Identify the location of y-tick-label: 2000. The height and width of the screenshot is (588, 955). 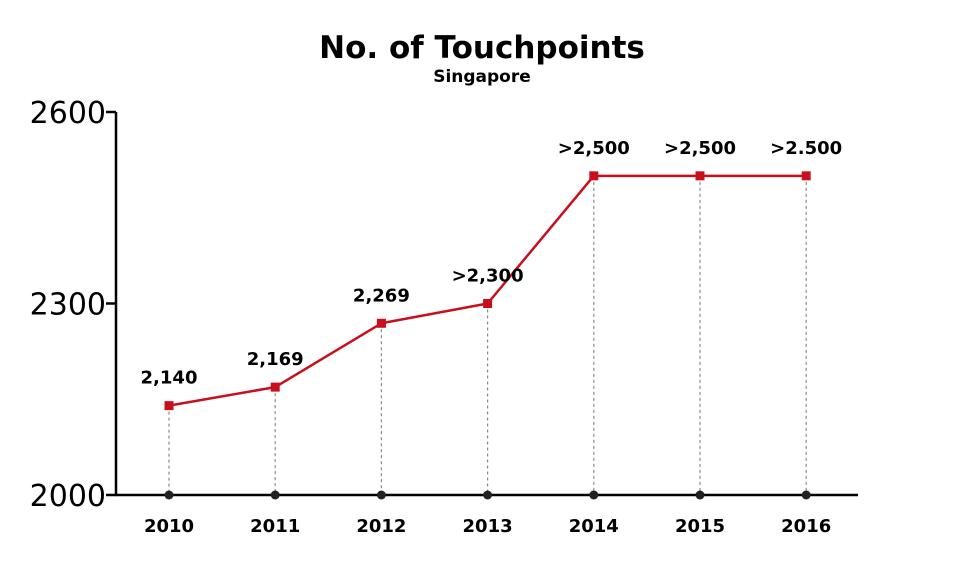
(68, 496).